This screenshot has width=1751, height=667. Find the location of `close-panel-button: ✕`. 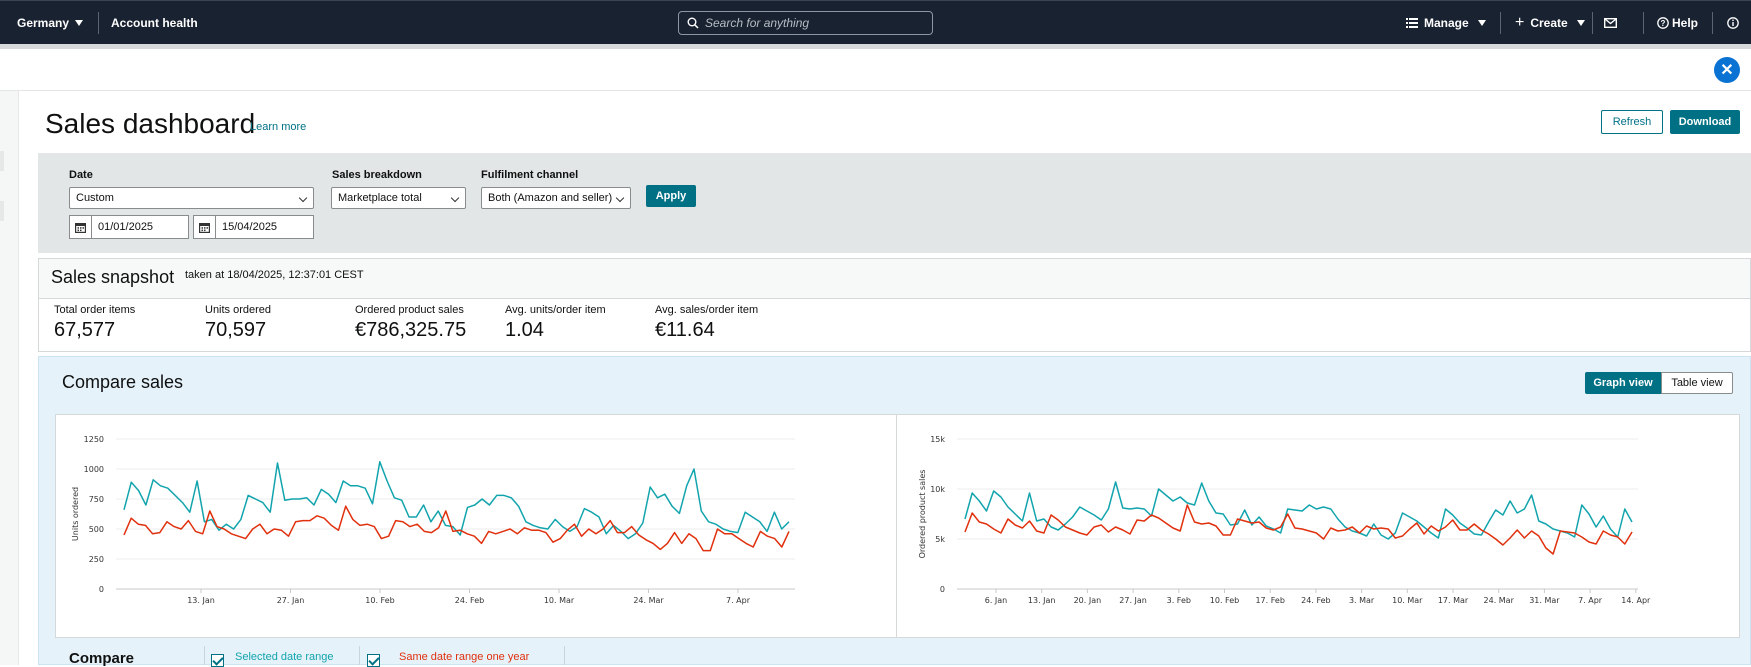

close-panel-button: ✕ is located at coordinates (1727, 70).